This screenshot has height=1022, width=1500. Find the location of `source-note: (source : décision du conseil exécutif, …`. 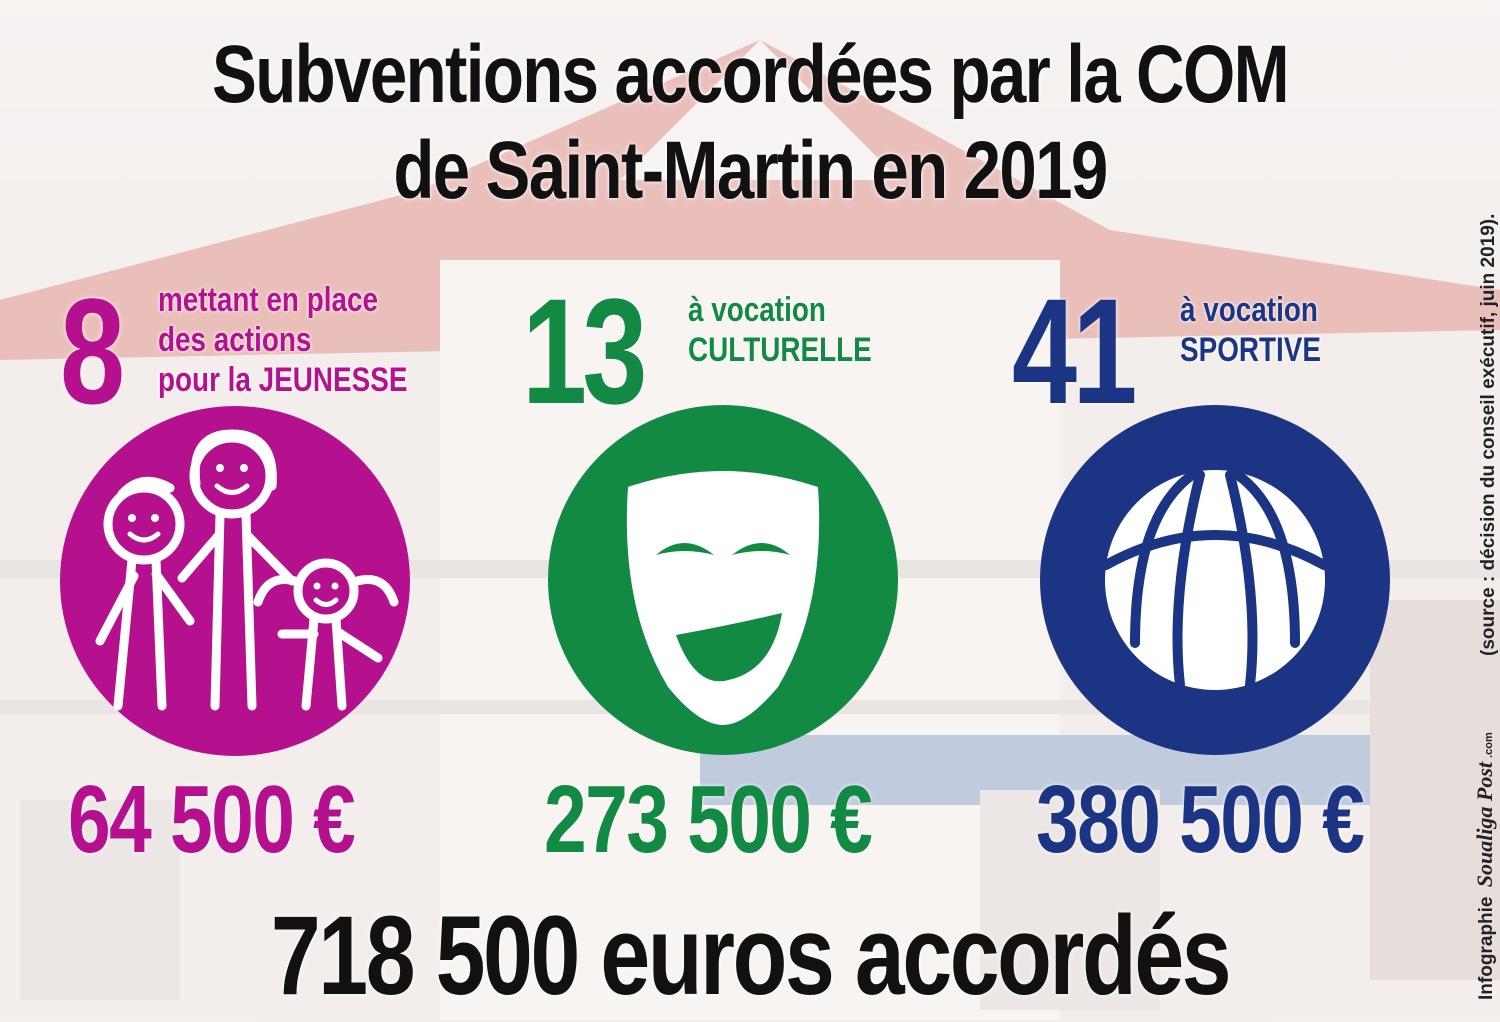

source-note: (source : décision du conseil exécutif, … is located at coordinates (1488, 434).